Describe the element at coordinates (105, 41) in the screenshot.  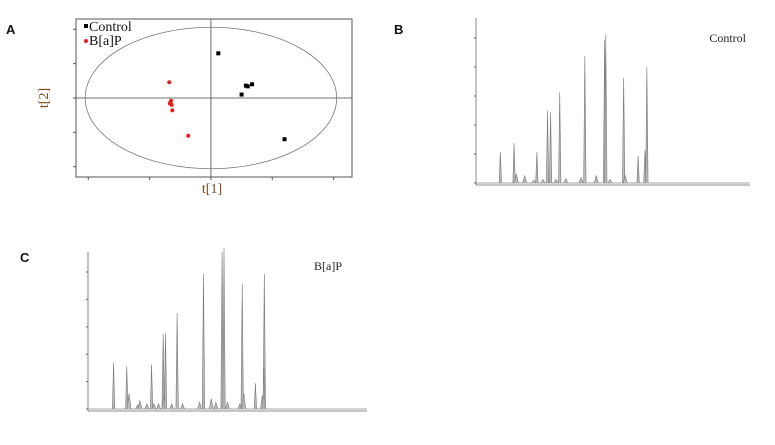
I see `legend-label-bap: B[a]P` at that location.